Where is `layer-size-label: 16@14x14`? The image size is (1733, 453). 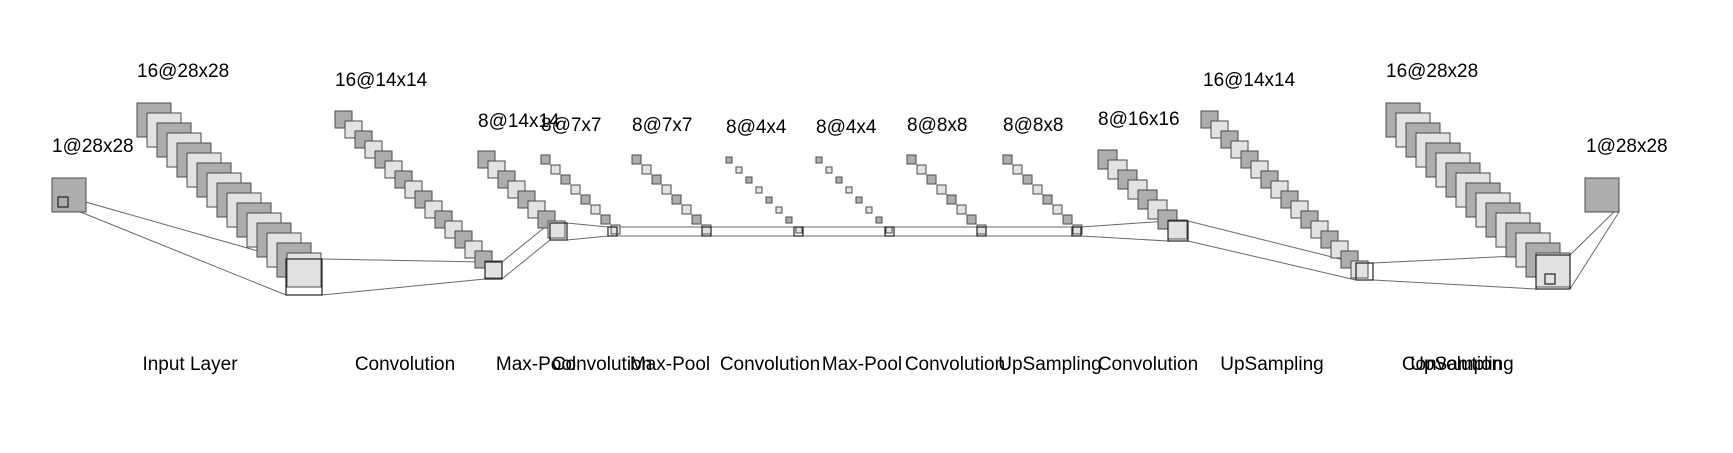 layer-size-label: 16@14x14 is located at coordinates (381, 80).